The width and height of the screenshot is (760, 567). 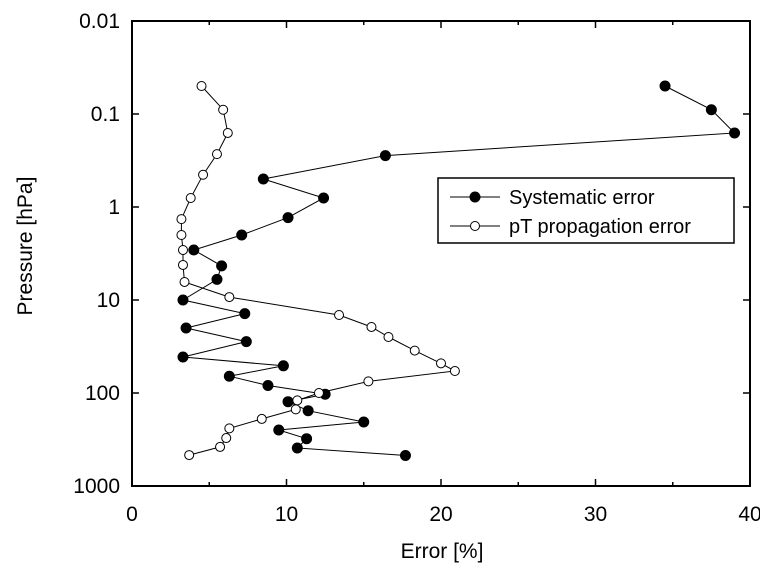 I want to click on y-tick-label: 0.01, so click(x=99, y=21).